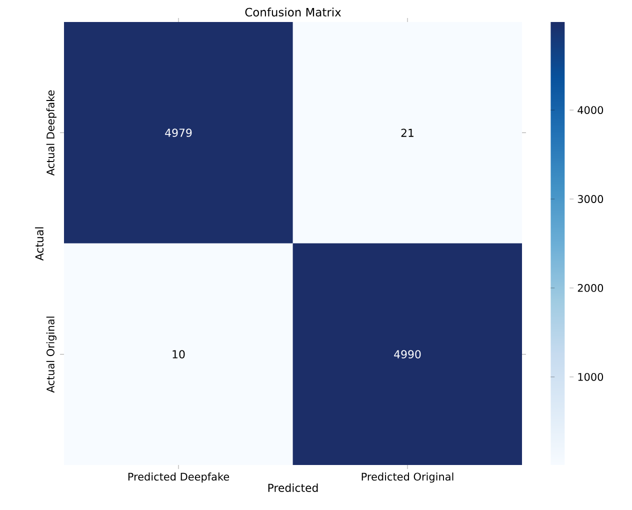 This screenshot has height=510, width=632. Describe the element at coordinates (179, 477) in the screenshot. I see `x-tick-label: Predicted Deepfake` at that location.